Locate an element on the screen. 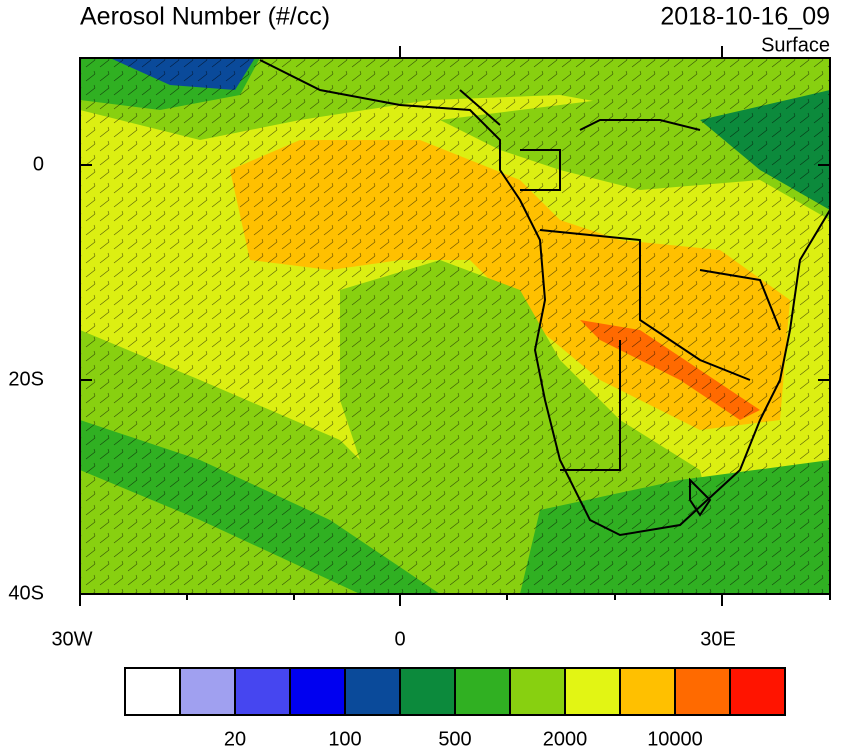 The image size is (850, 755). colorbar-label: 20 is located at coordinates (235, 739).